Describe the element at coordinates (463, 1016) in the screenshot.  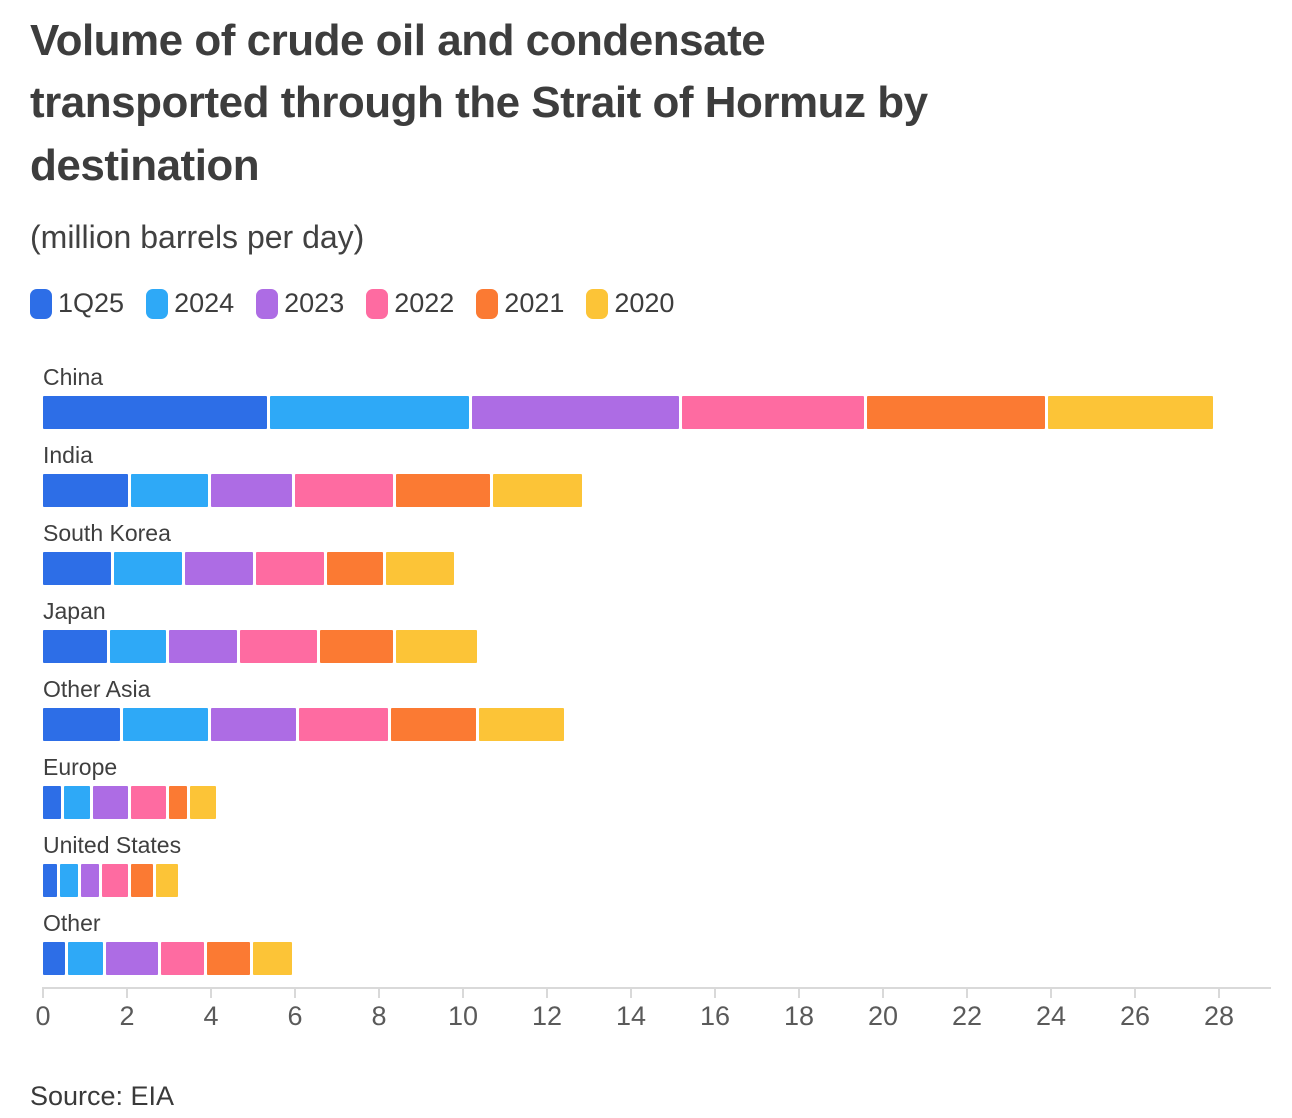
I see `tick-label: 10` at that location.